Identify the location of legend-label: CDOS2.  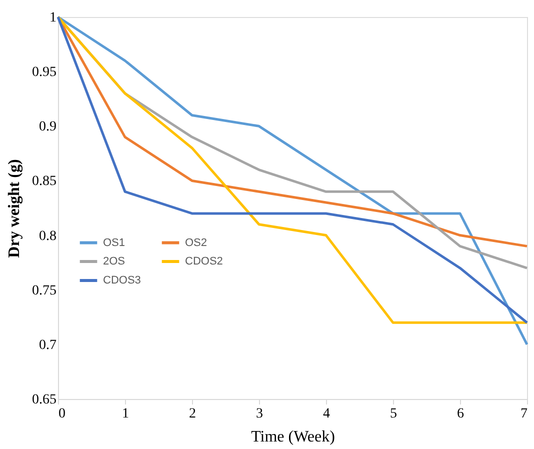
(204, 262).